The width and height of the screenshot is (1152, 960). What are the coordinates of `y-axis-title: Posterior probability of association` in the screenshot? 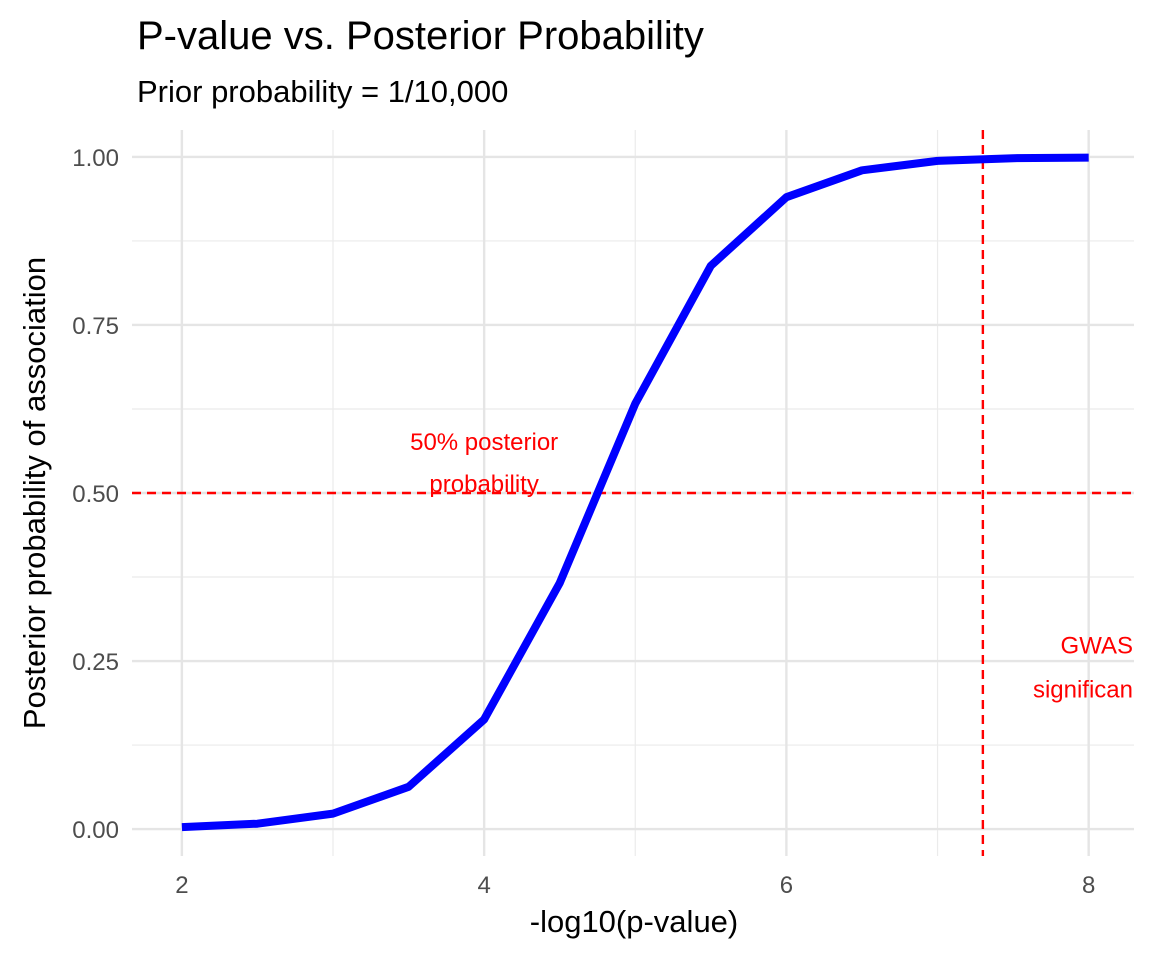 It's located at (34, 493).